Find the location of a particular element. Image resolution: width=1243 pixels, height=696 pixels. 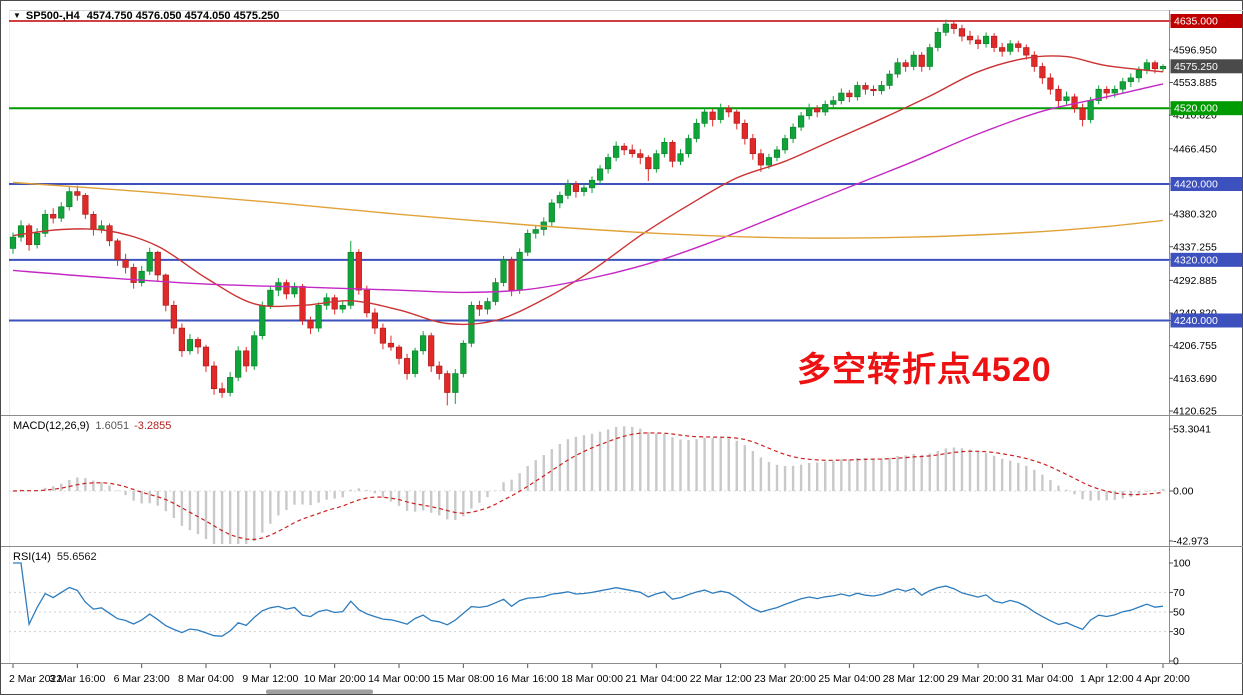

badge-text: 4635.000 is located at coordinates (1196, 22).